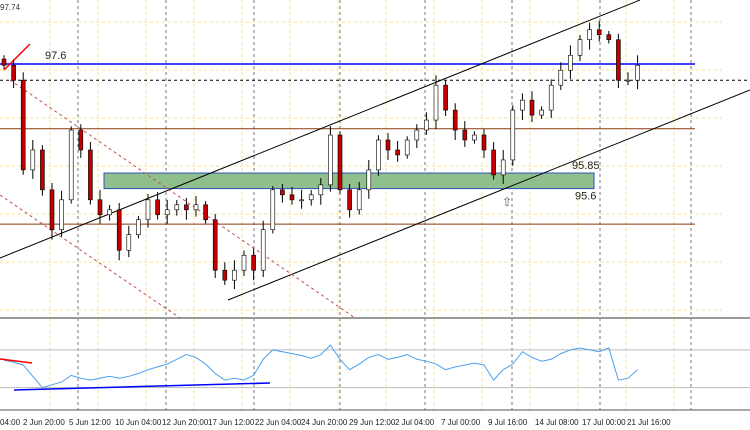 The height and width of the screenshot is (430, 750). What do you see at coordinates (10, 7) in the screenshot?
I see `top-price-label: 97.74` at bounding box center [10, 7].